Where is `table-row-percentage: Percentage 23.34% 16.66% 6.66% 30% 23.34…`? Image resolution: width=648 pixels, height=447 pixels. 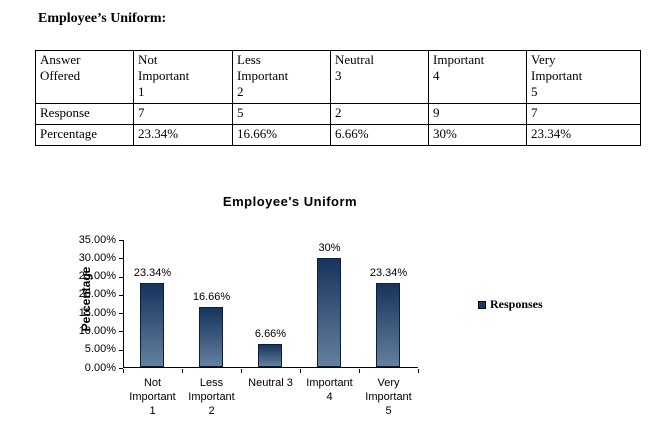 table-row-percentage: Percentage 23.34% 16.66% 6.66% 30% 23.34… is located at coordinates (338, 135).